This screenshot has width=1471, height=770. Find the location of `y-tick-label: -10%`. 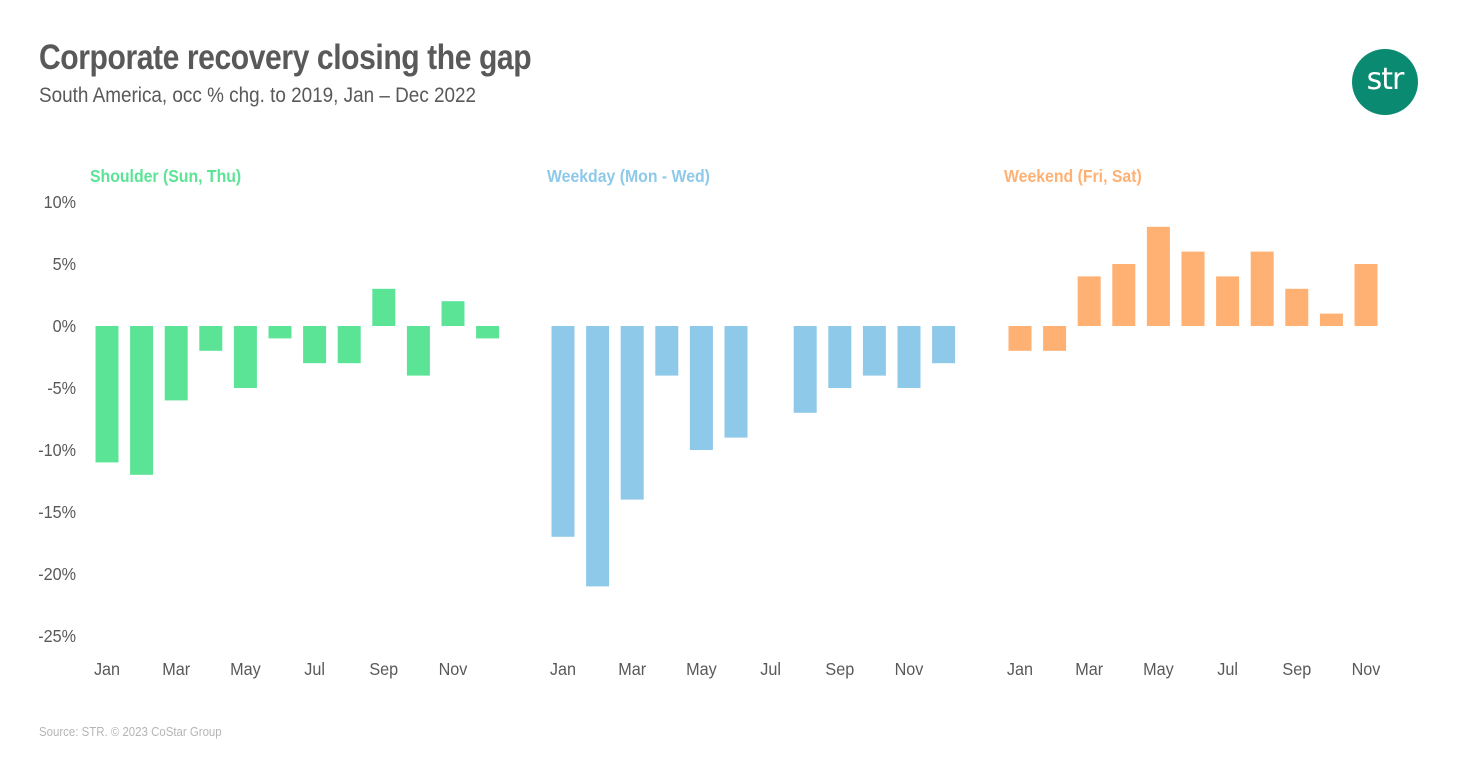

y-tick-label: -10% is located at coordinates (57, 450).